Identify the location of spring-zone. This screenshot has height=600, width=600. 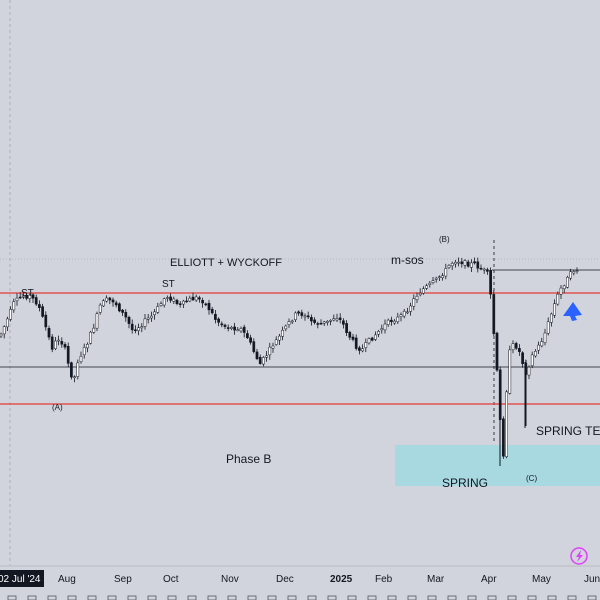
(497, 465).